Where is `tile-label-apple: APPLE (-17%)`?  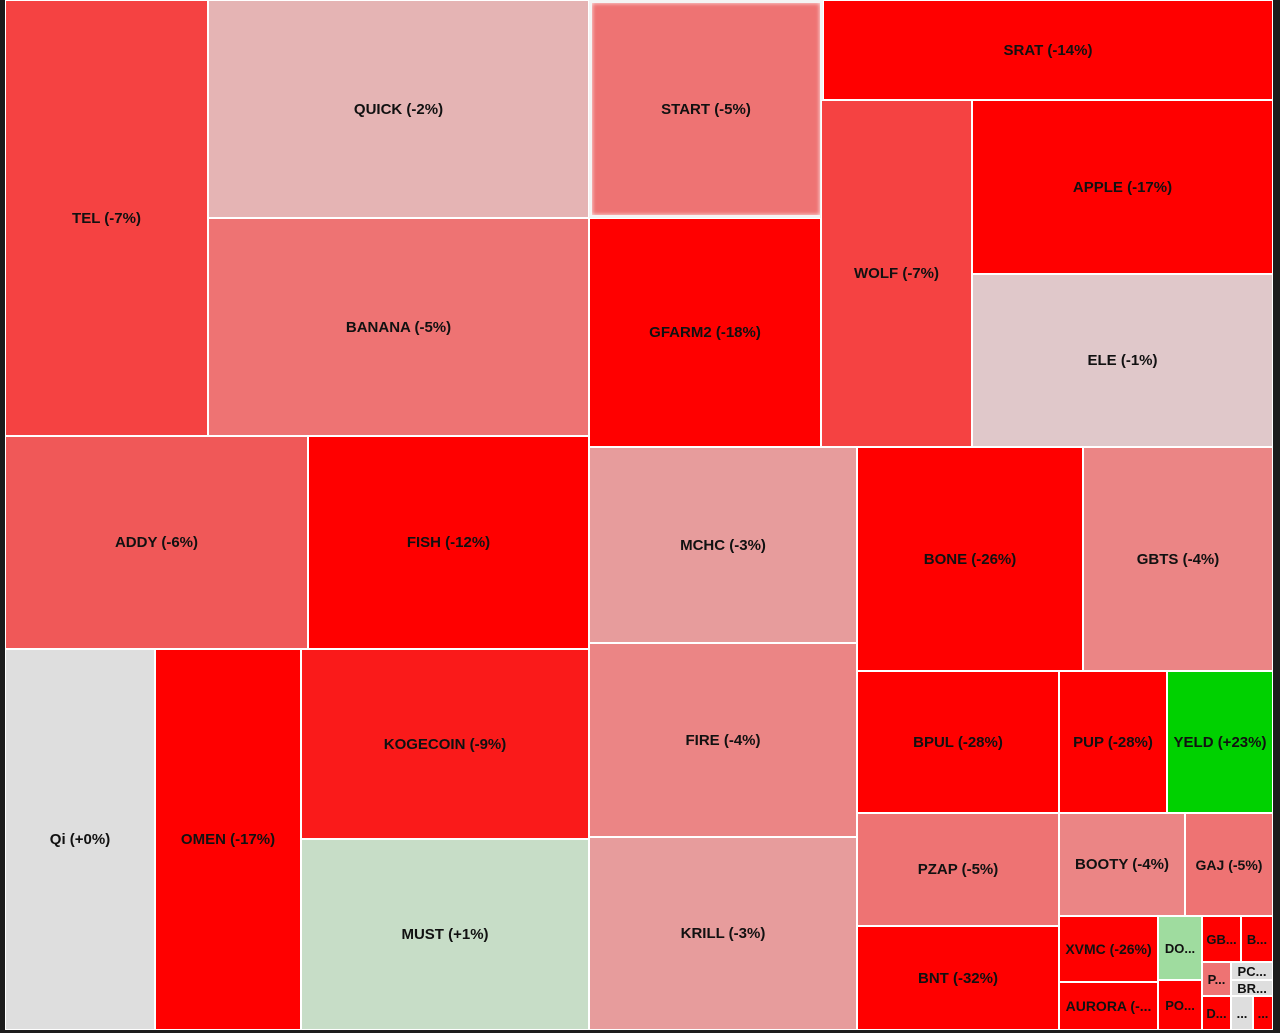 tile-label-apple: APPLE (-17%) is located at coordinates (1122, 187).